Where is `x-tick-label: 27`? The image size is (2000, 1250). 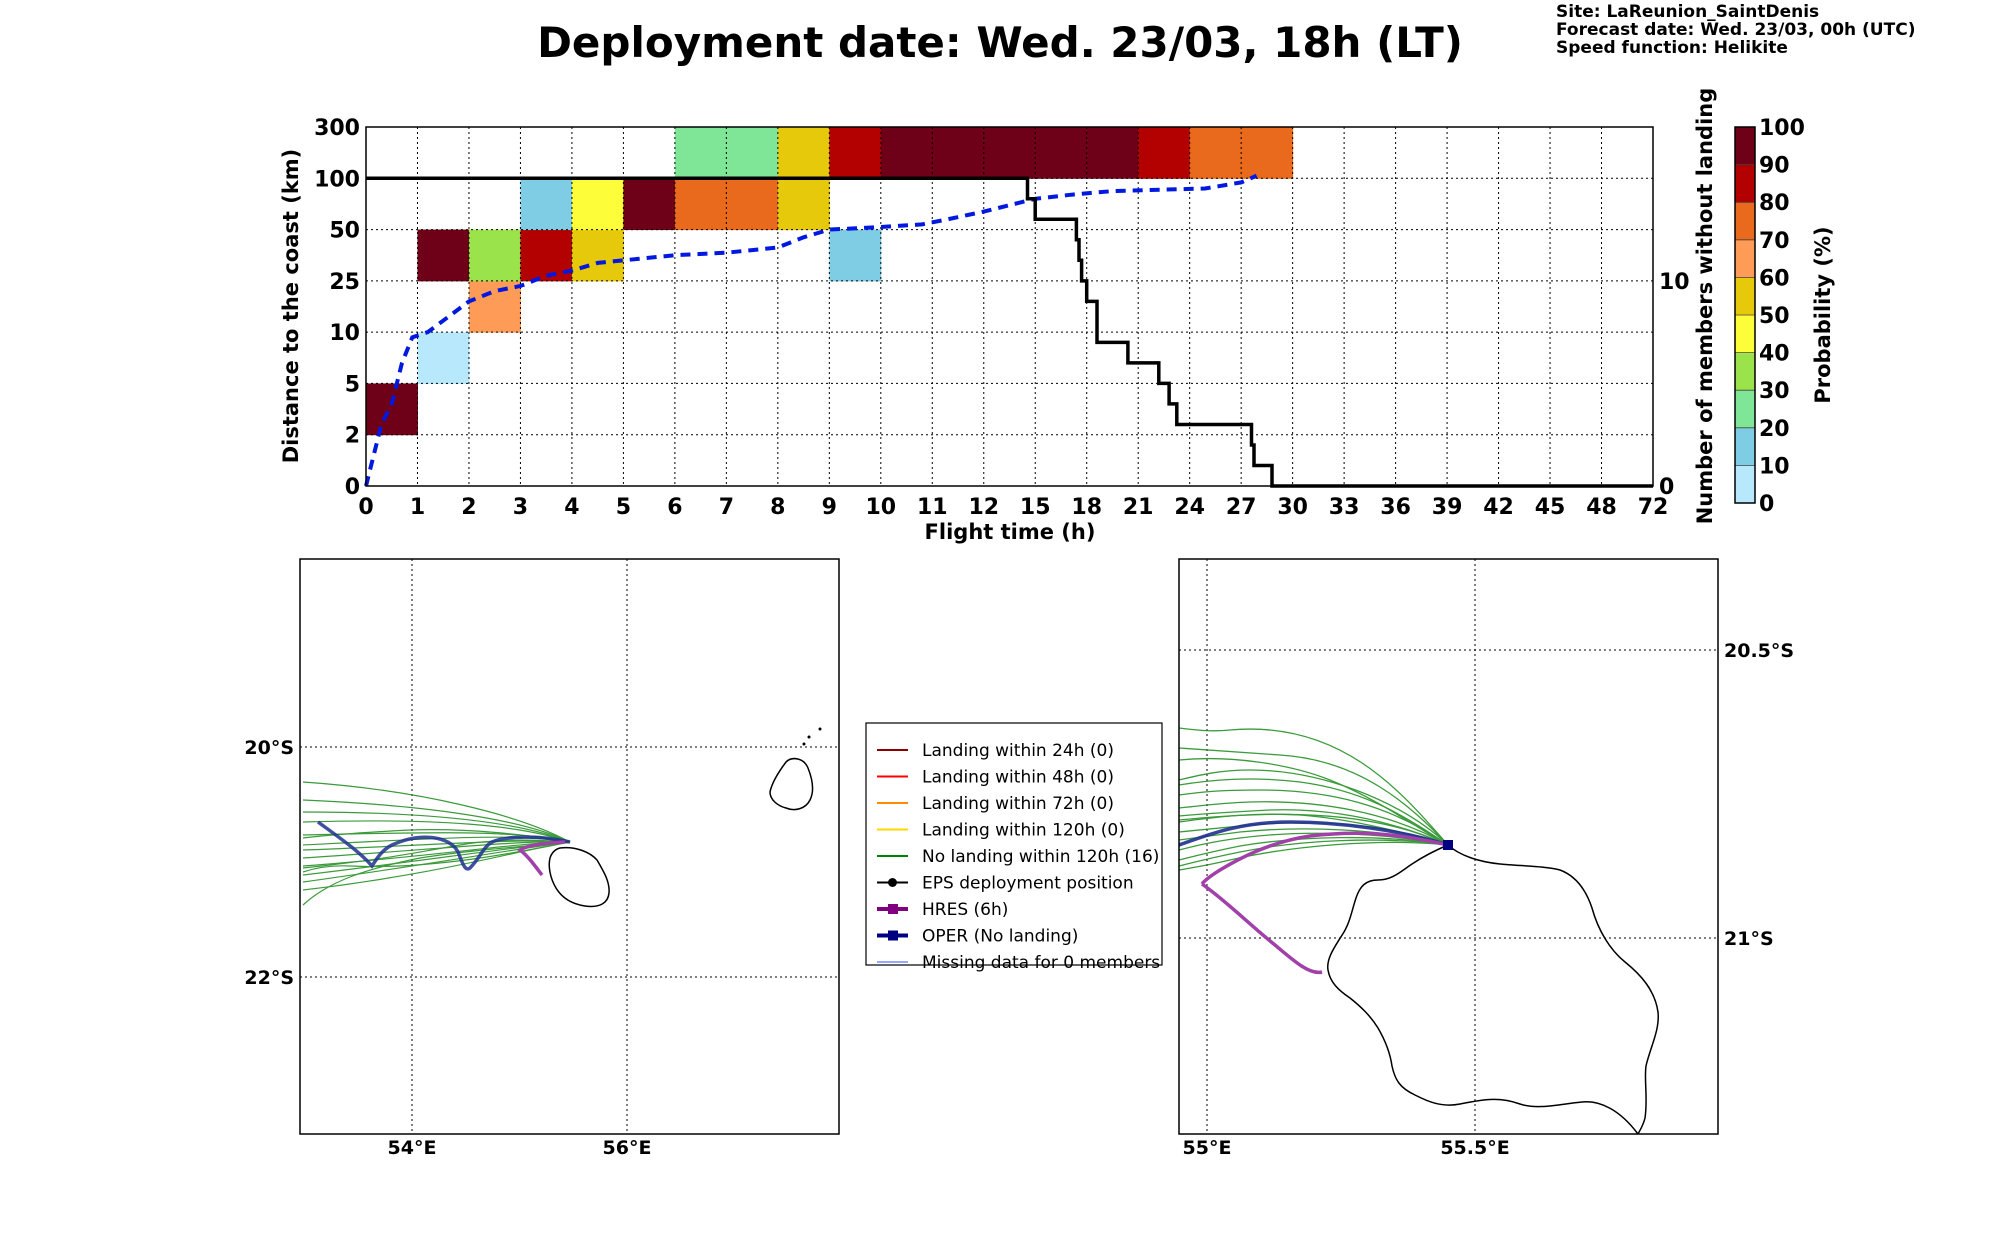 x-tick-label: 27 is located at coordinates (1241, 507).